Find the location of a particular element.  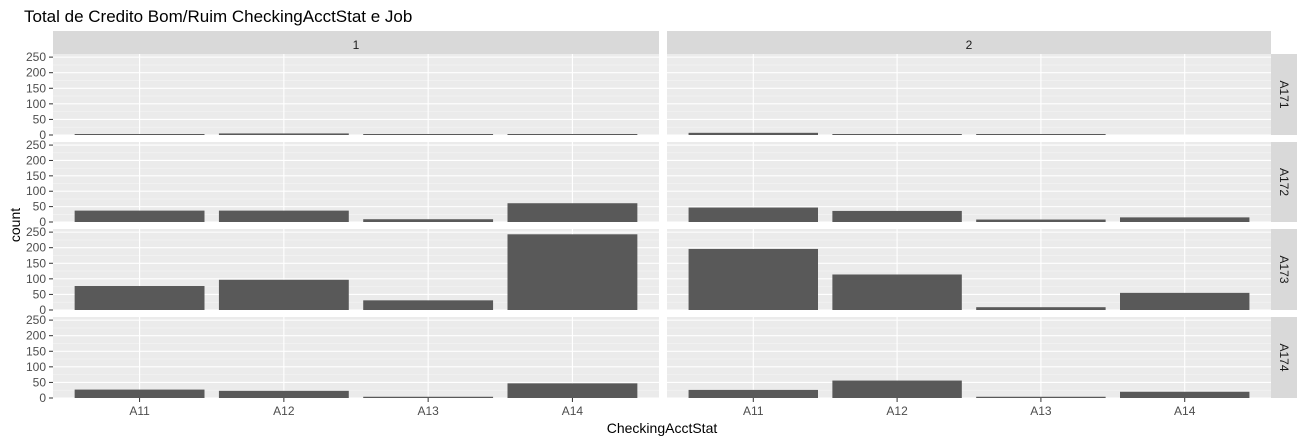

row-strip-label: A173 is located at coordinates (1284, 269).